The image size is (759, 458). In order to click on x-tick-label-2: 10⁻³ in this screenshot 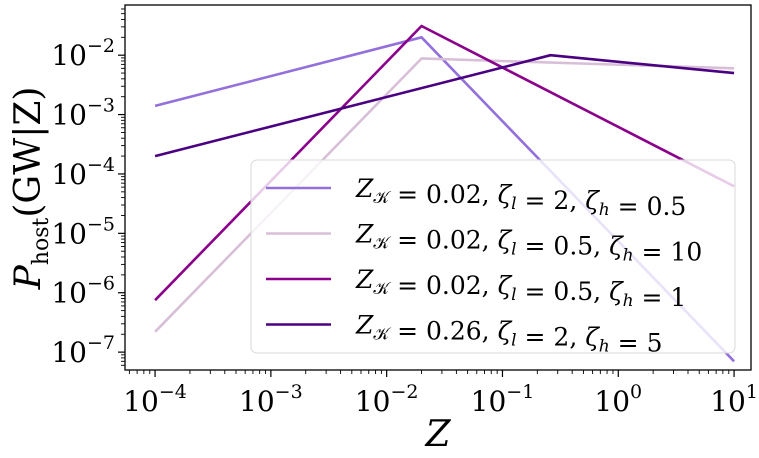, I will do `click(271, 399)`.